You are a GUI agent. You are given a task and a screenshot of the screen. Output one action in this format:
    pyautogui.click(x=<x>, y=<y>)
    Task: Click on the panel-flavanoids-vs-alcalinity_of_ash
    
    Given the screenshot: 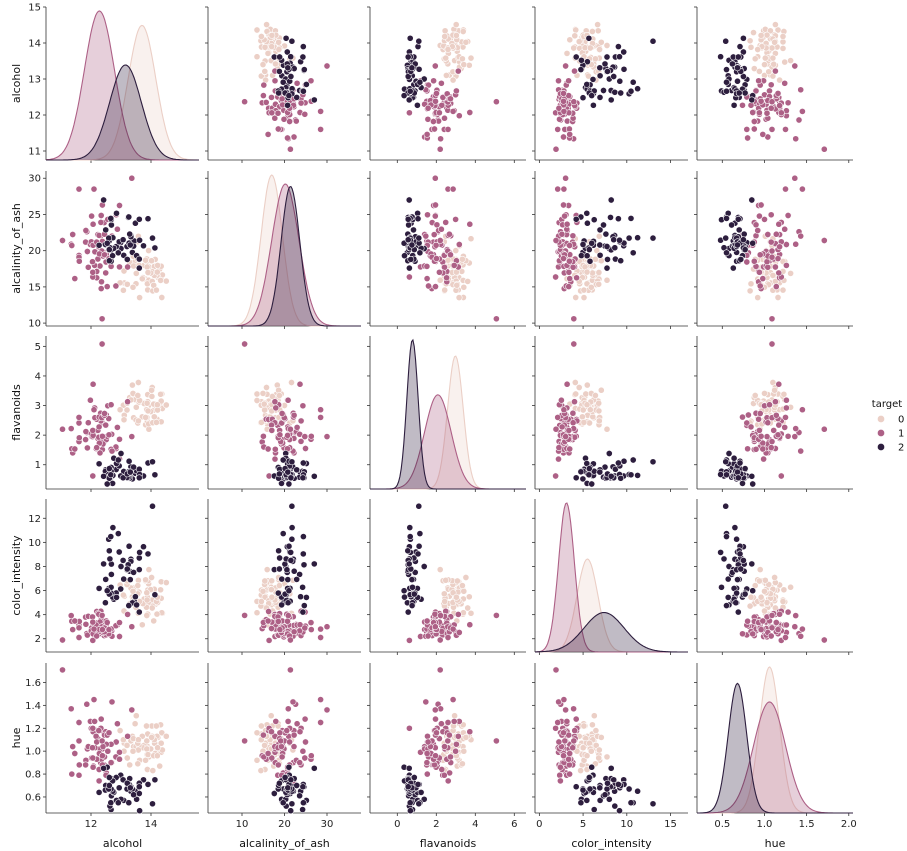 What is the action you would take?
    pyautogui.click(x=283, y=414)
    